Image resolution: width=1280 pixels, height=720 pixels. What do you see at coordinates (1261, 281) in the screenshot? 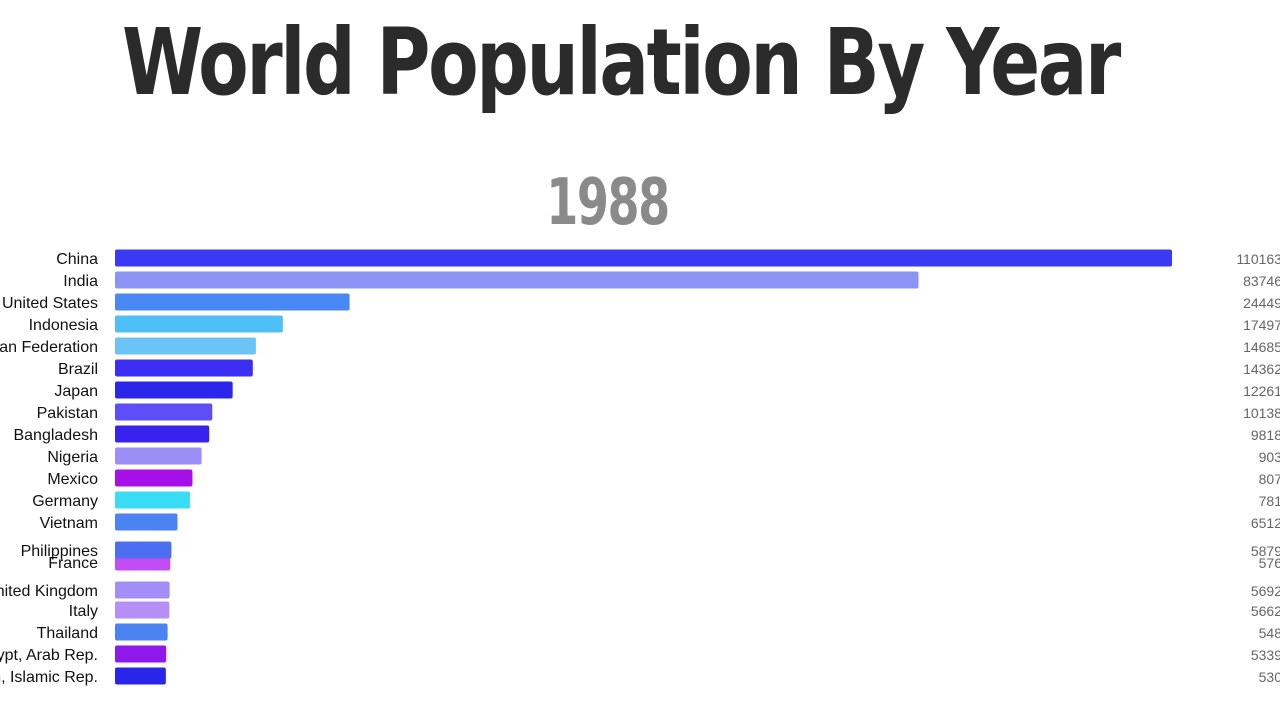
I see `value-label: 83746` at bounding box center [1261, 281].